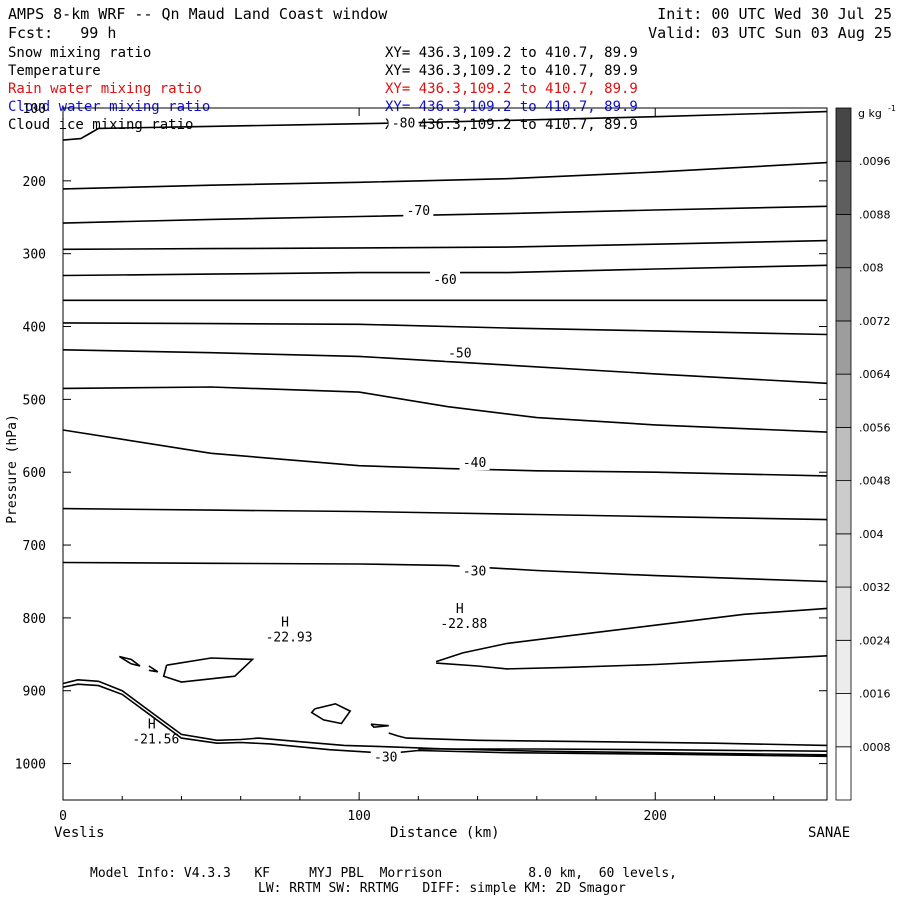 The image size is (900, 900). I want to click on extremum-value: -21.56, so click(155, 740).